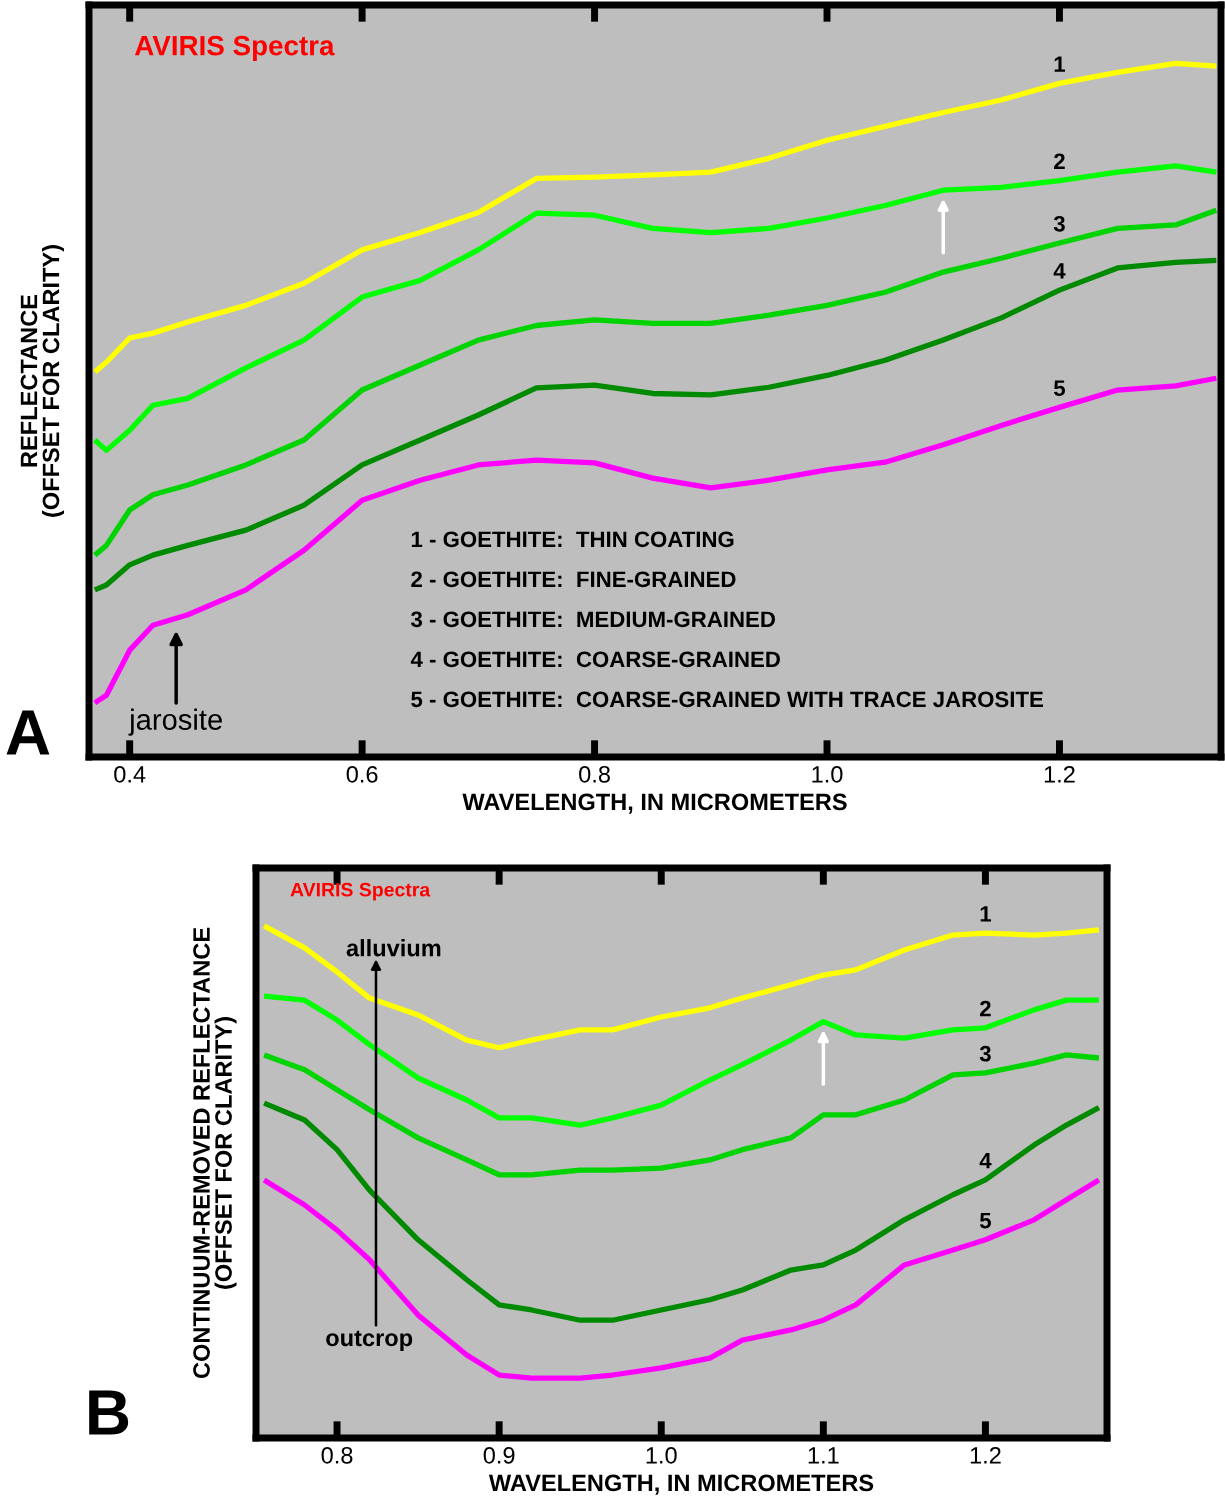 The width and height of the screenshot is (1225, 1504). I want to click on annotation: 1 - GOETHITE: THIN COATING, so click(572, 539).